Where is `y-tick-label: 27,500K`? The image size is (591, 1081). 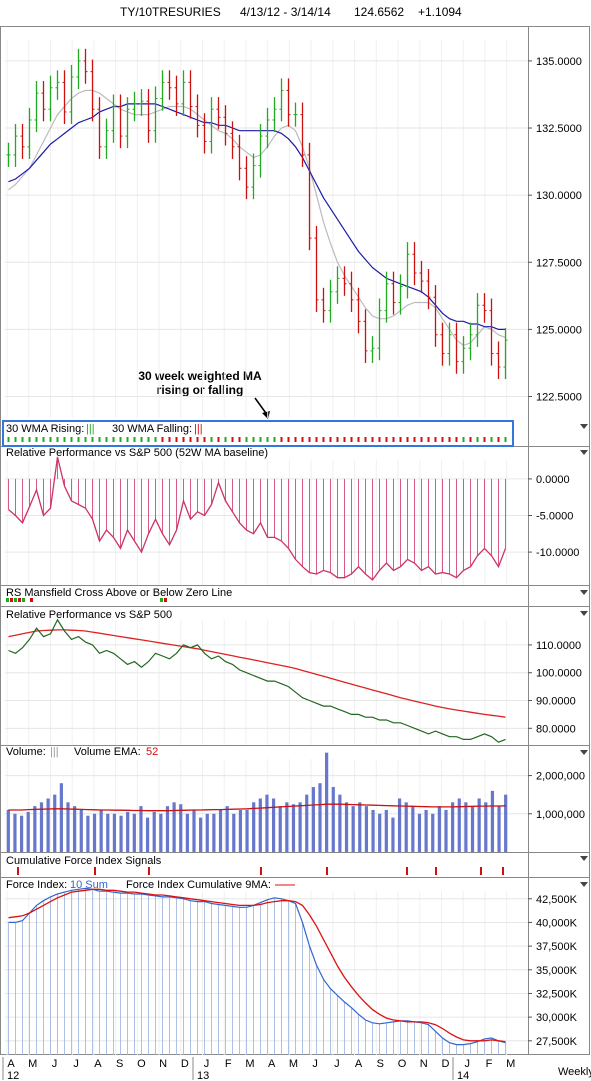 y-tick-label: 27,500K is located at coordinates (557, 1042).